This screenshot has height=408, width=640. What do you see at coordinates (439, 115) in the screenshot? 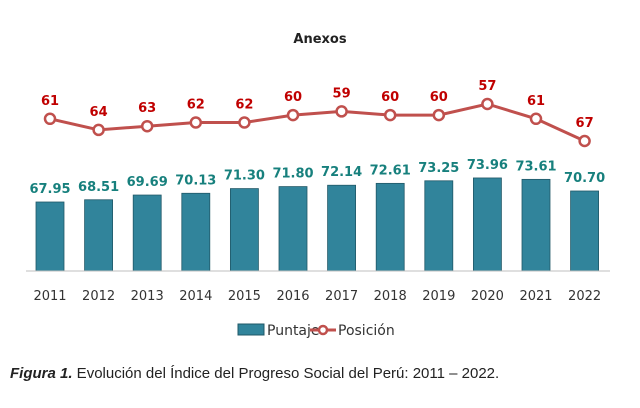
I see `posicion-point-2019` at bounding box center [439, 115].